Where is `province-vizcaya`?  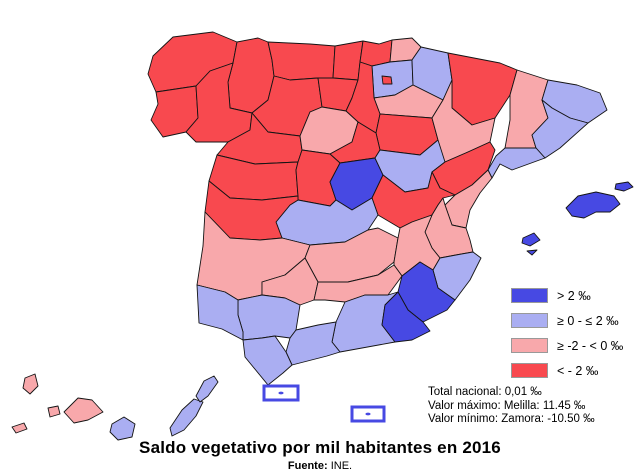 province-vizcaya is located at coordinates (376, 53).